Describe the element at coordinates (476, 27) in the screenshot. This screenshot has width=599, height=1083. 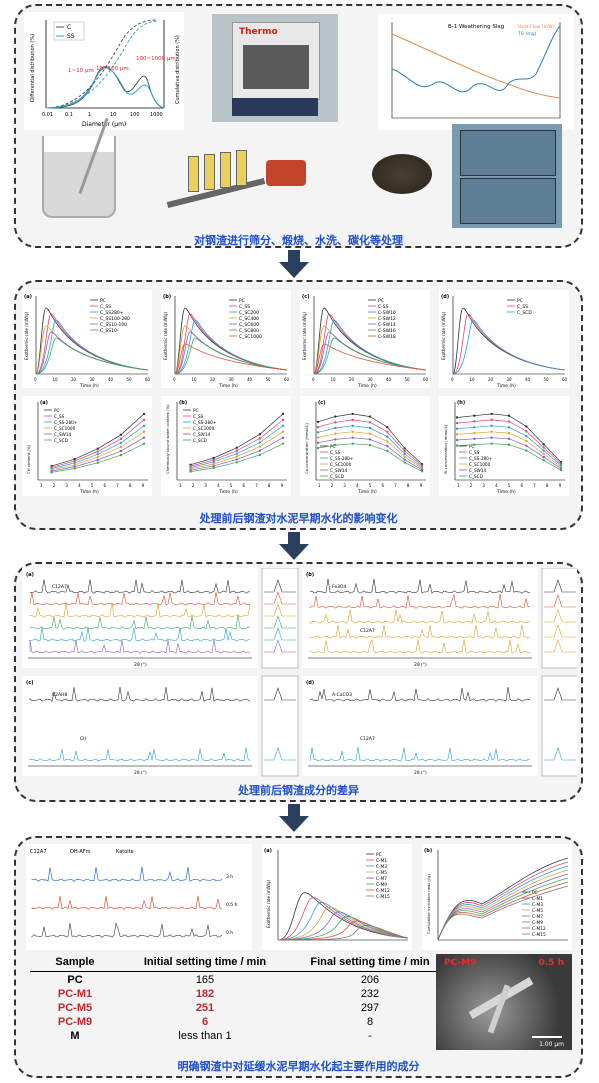
I see `tga-title: B-1 Weathering Slag` at that location.